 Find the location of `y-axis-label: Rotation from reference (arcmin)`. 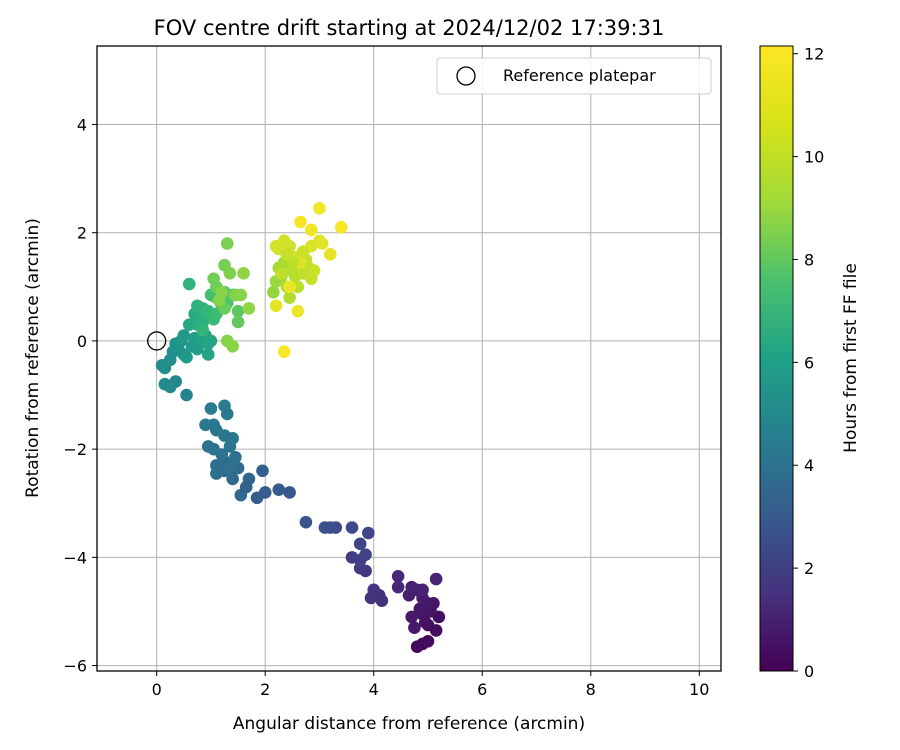

y-axis-label: Rotation from reference (arcmin) is located at coordinates (33, 358).